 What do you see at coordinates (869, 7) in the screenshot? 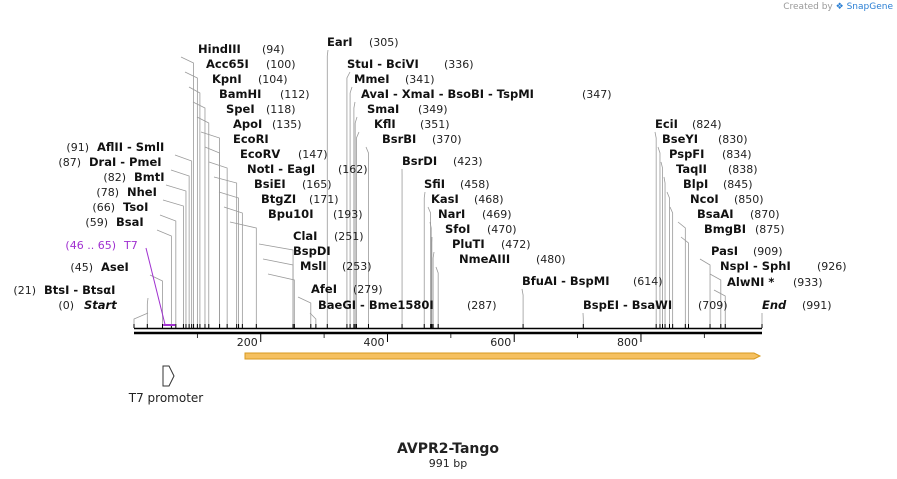
I see `credit-brand: SnapGene` at bounding box center [869, 7].